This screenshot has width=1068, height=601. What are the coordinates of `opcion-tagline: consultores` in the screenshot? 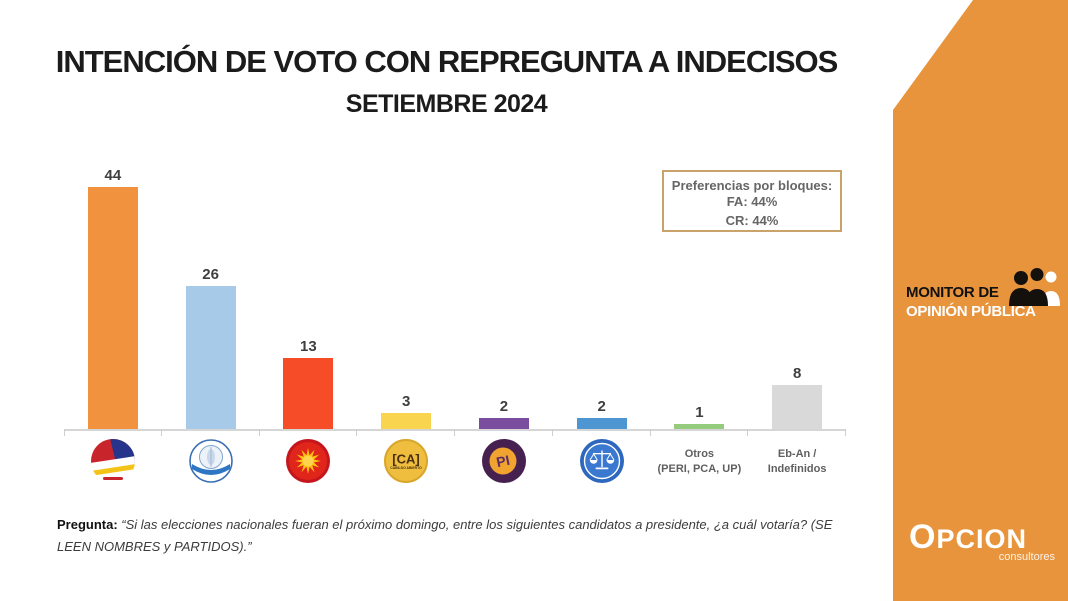 It's located at (1026, 557).